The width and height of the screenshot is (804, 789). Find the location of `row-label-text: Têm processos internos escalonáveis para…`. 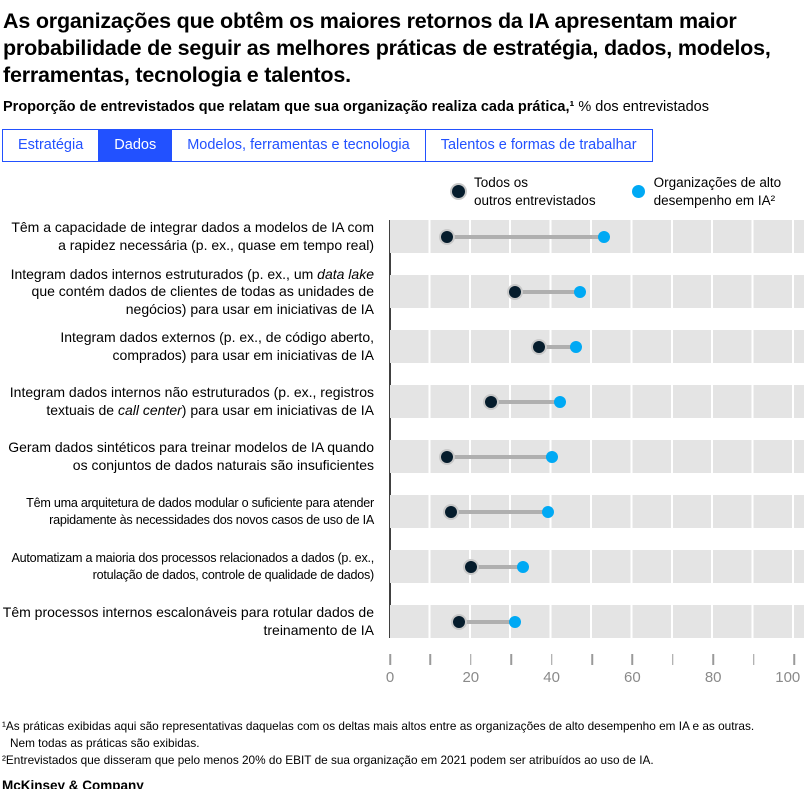

row-label-text: Têm processos internos escalonáveis para… is located at coordinates (188, 621).